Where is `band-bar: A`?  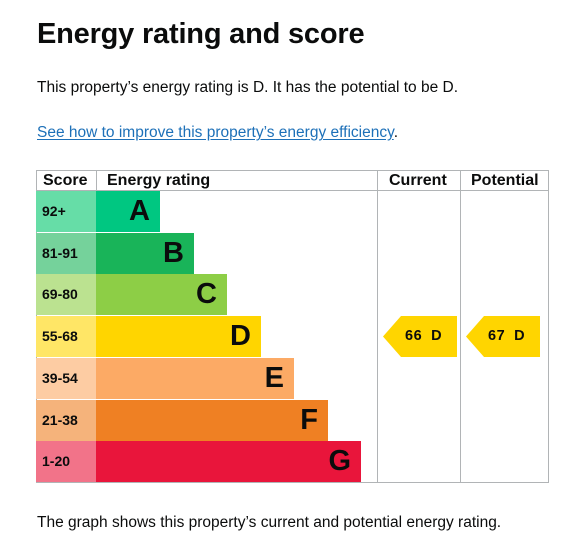 band-bar: A is located at coordinates (128, 211).